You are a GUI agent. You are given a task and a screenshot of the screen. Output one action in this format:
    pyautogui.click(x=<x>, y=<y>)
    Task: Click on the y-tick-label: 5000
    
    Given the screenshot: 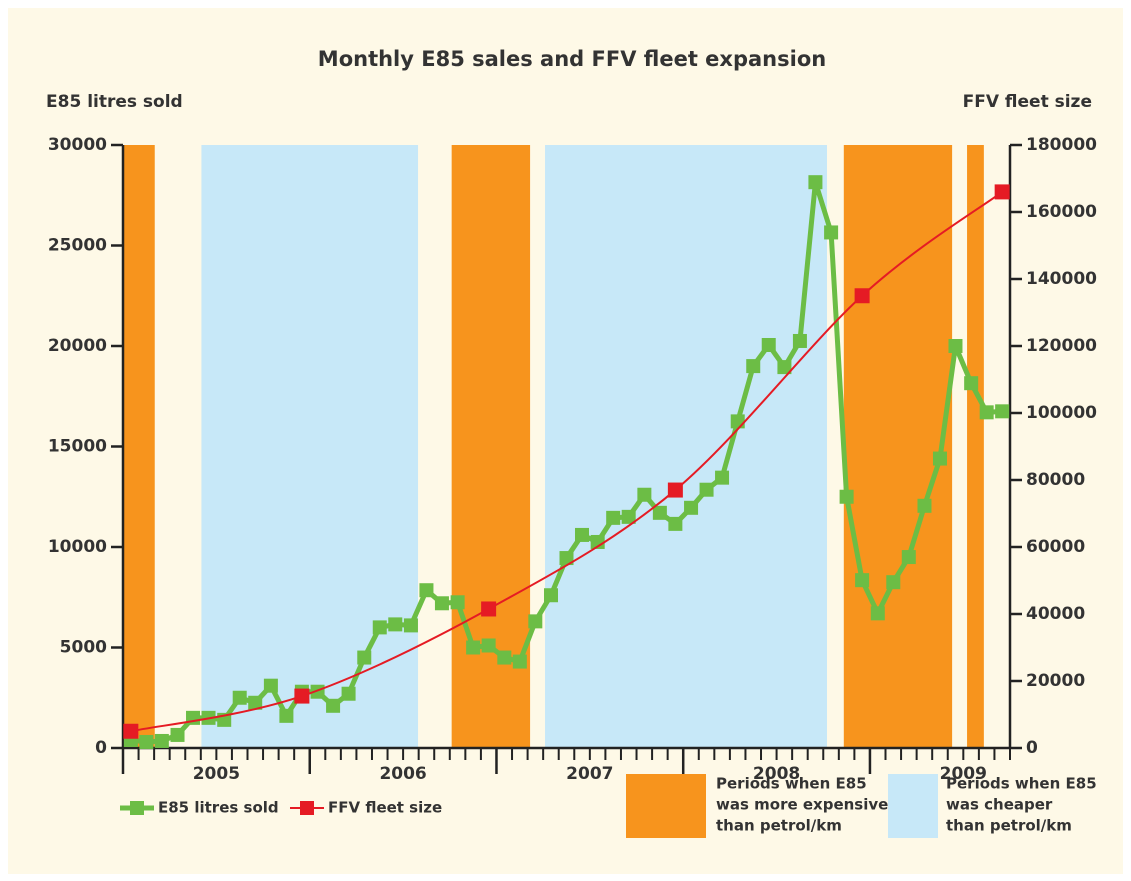 What is the action you would take?
    pyautogui.click(x=83, y=648)
    